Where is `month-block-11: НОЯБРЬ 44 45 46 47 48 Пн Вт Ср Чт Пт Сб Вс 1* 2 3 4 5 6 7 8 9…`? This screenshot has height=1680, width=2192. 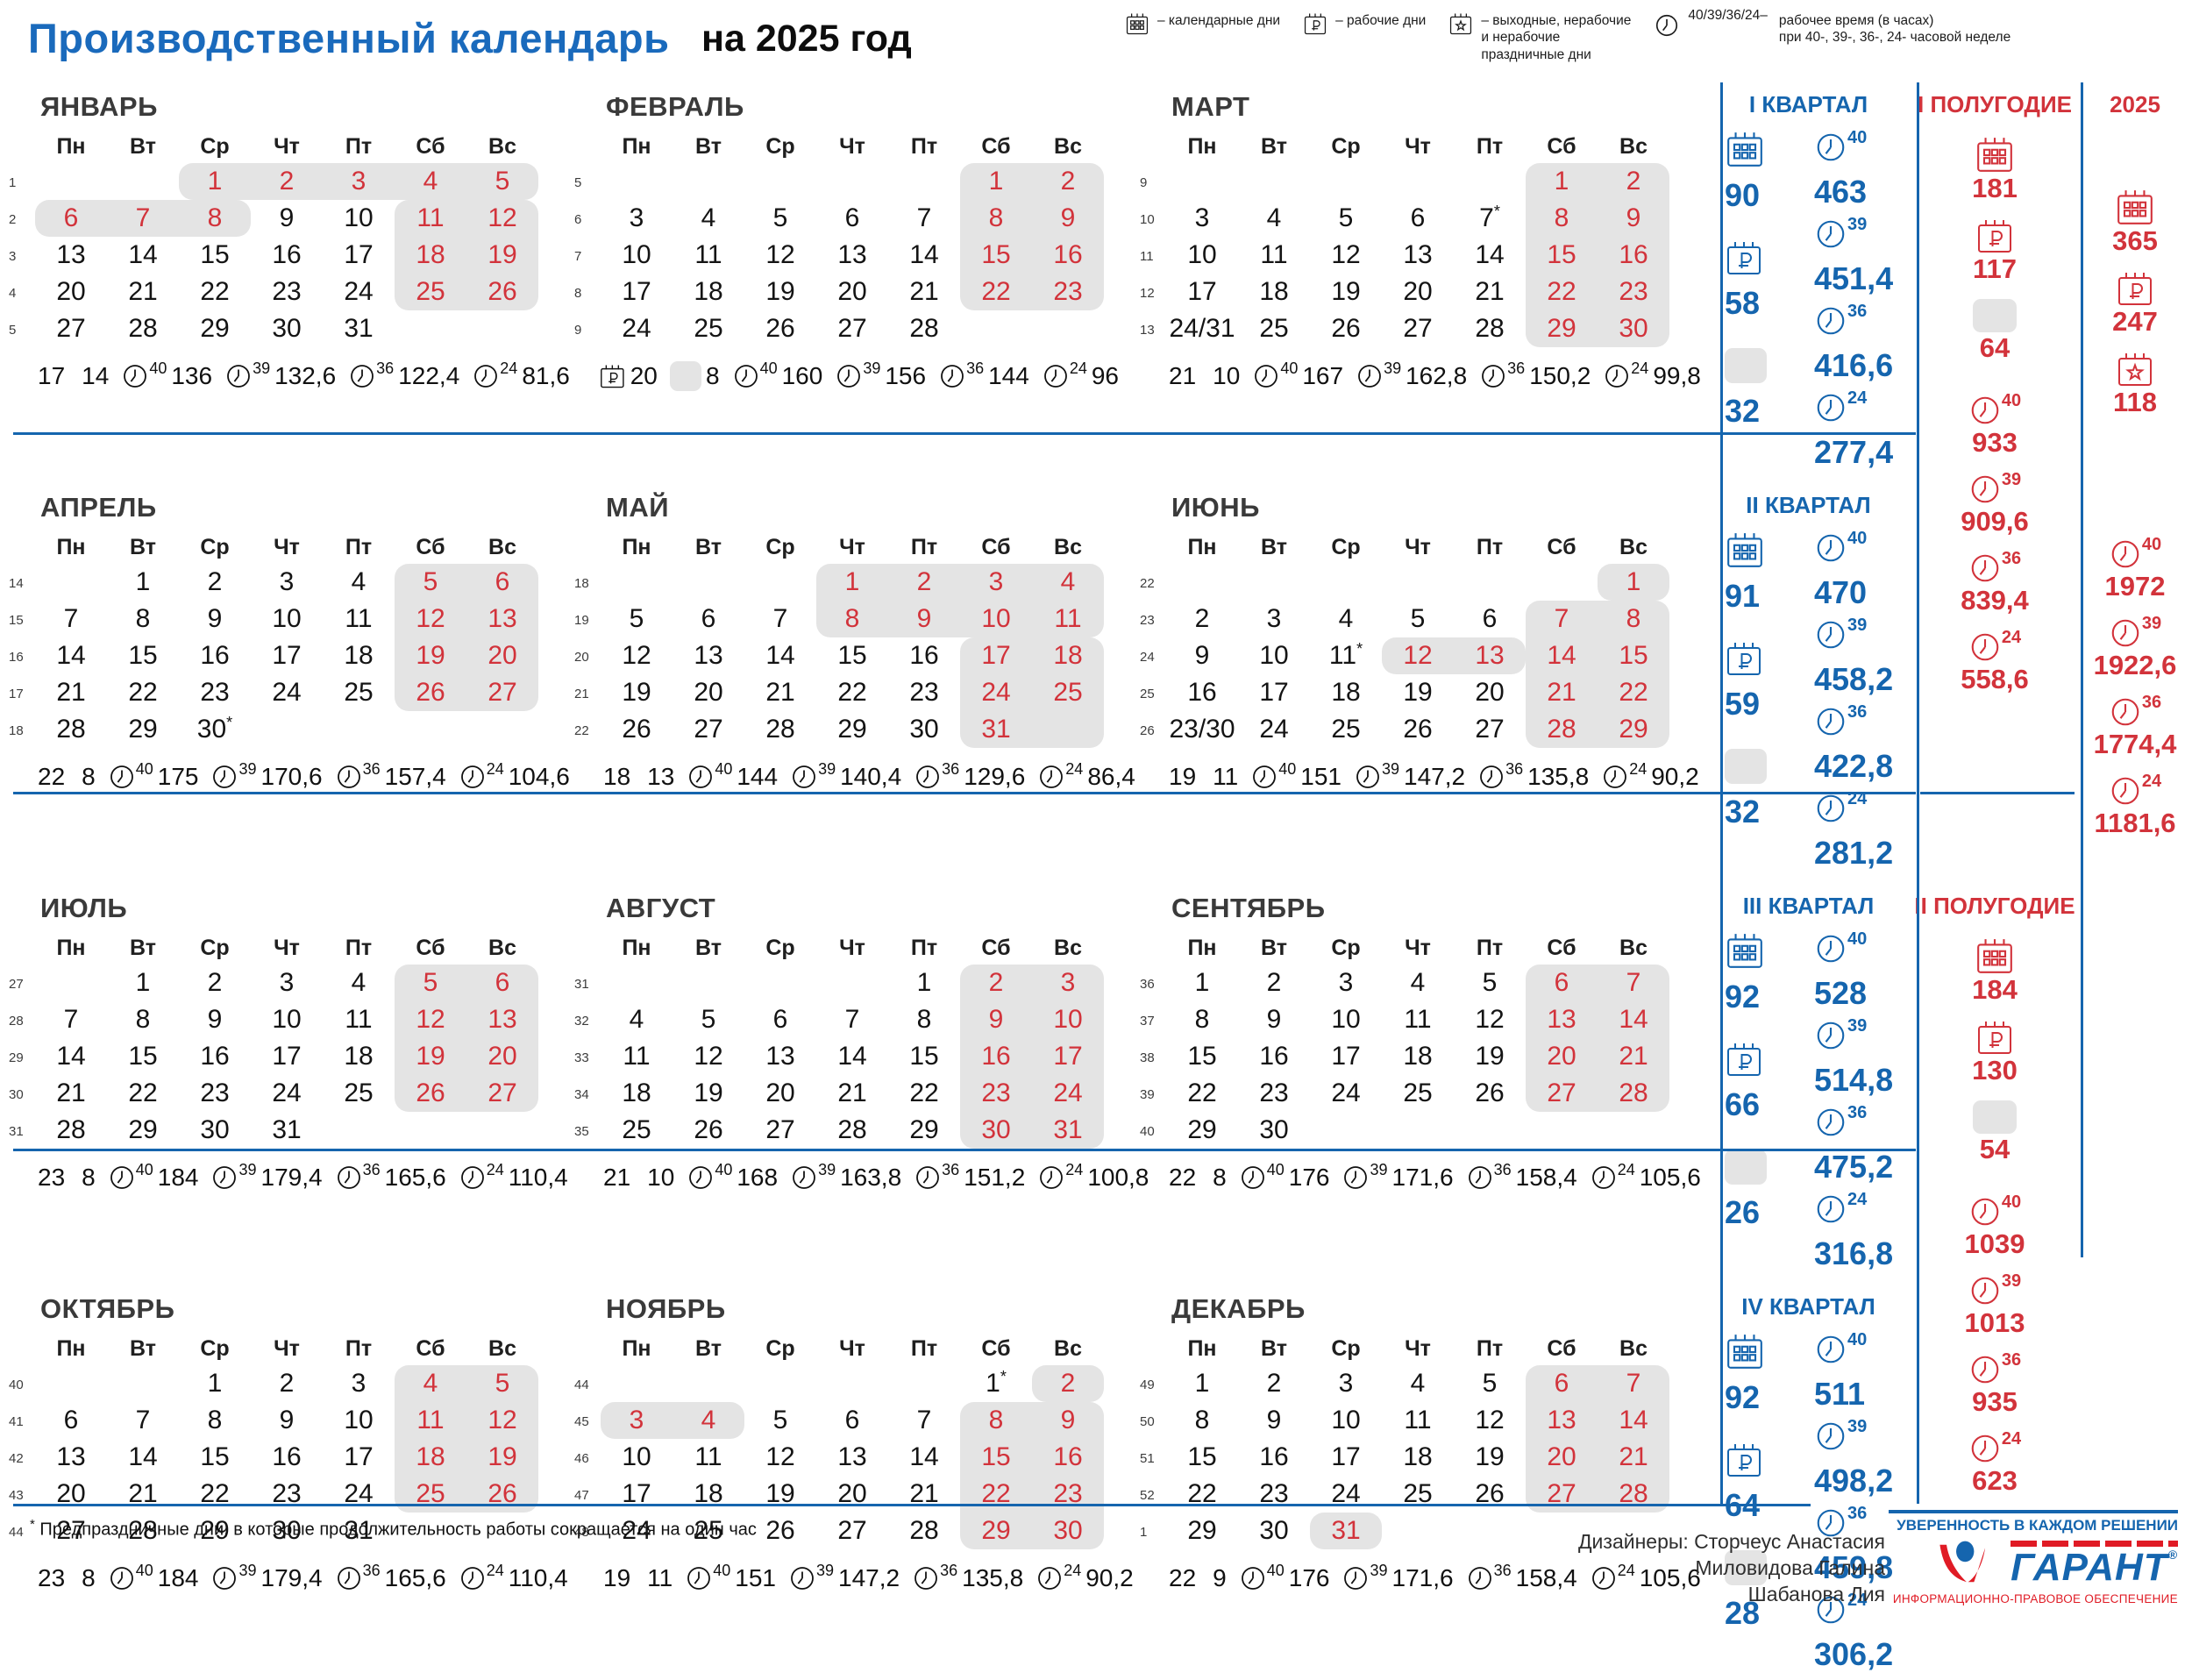 month-block-11: НОЯБРЬ 44 45 46 47 48 Пн Вт Ср Чт Пт Сб Вс 1* 2 3 4 5 6 7 8 9… is located at coordinates (850, 1479).